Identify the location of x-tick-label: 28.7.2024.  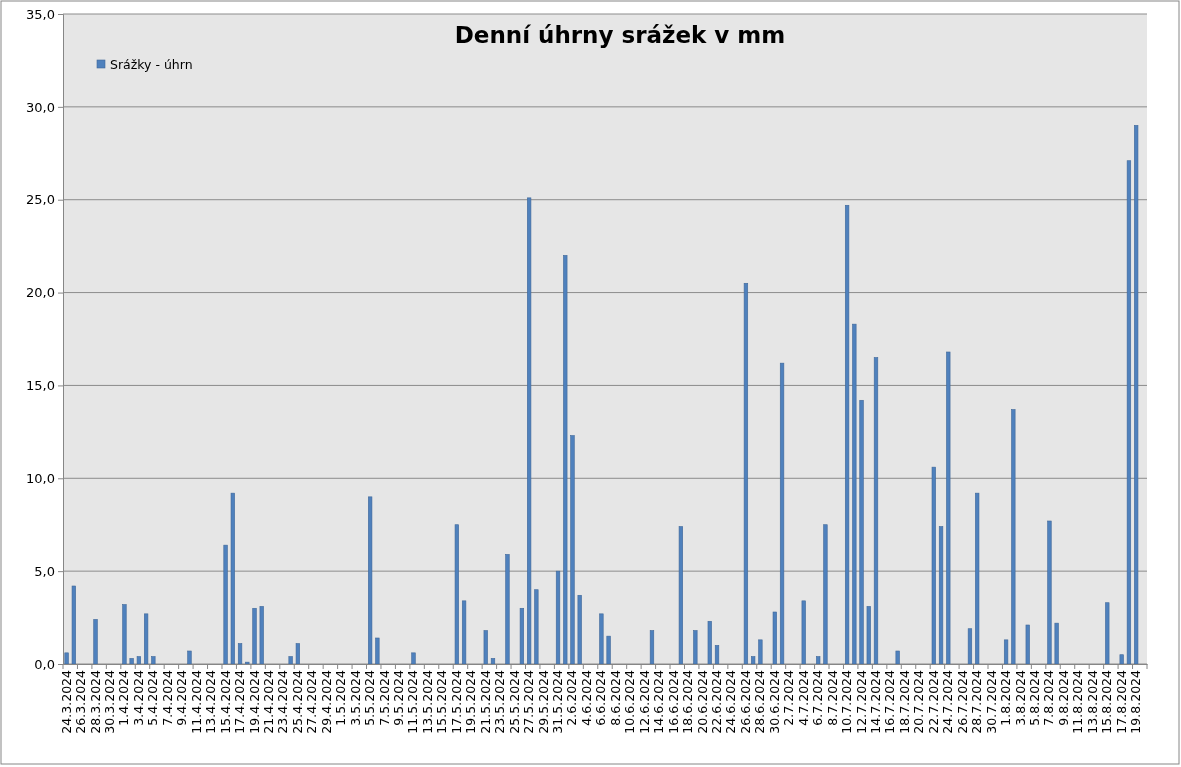
(977, 701).